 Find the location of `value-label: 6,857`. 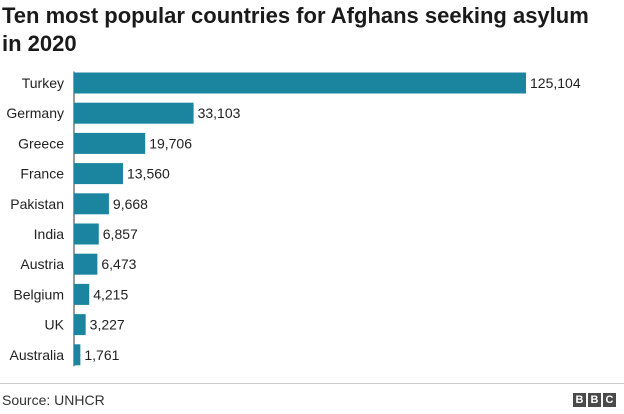

value-label: 6,857 is located at coordinates (120, 234).